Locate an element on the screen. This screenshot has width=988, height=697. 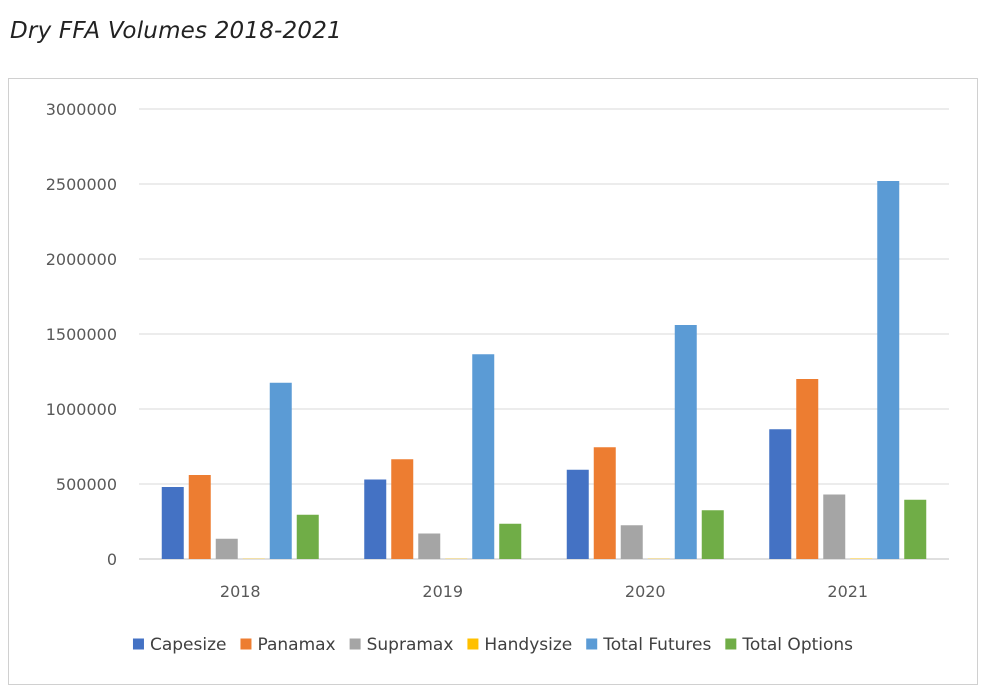
bar-capesize-2021 is located at coordinates (780, 494).